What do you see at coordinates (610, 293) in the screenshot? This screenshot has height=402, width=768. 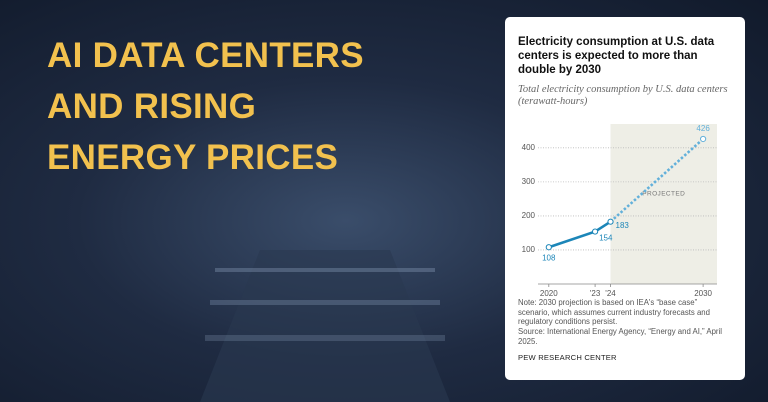 I see `x-tick-label: '24` at bounding box center [610, 293].